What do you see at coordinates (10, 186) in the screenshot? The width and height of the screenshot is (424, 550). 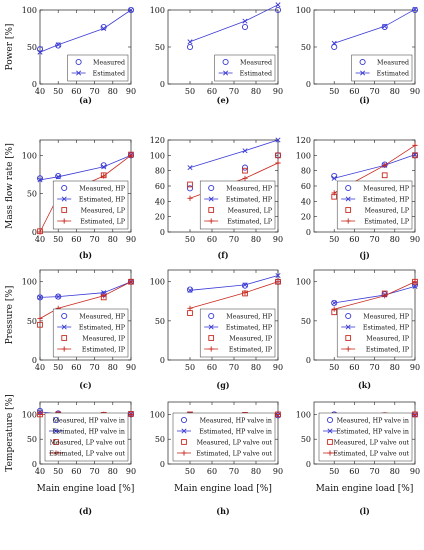 I see `y-axis-label: Mass flow rate [%]` at bounding box center [10, 186].